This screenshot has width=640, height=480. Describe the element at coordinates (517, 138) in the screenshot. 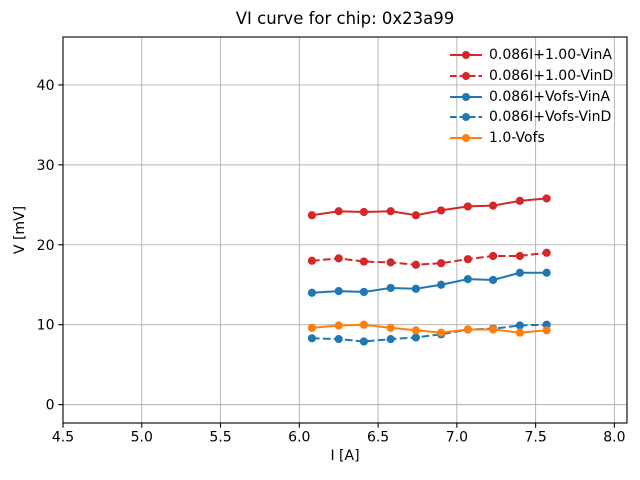

I see `legend-label: 1.0-Vofs` at that location.